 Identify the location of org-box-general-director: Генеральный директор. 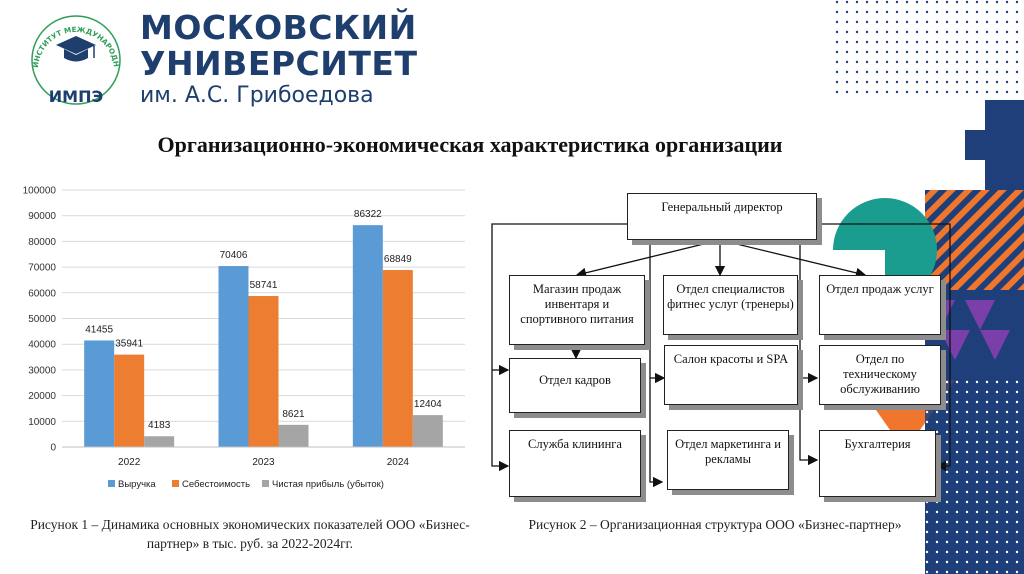
(722, 216).